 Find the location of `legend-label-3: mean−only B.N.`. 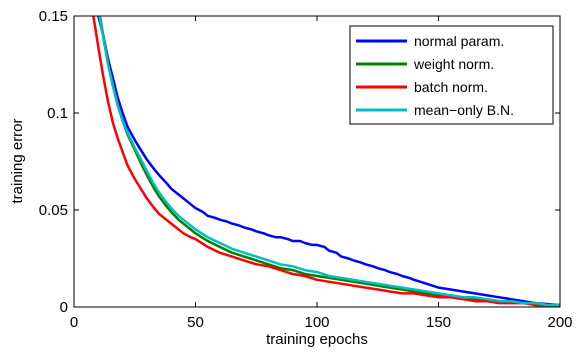

legend-label-3: mean−only B.N. is located at coordinates (464, 110).